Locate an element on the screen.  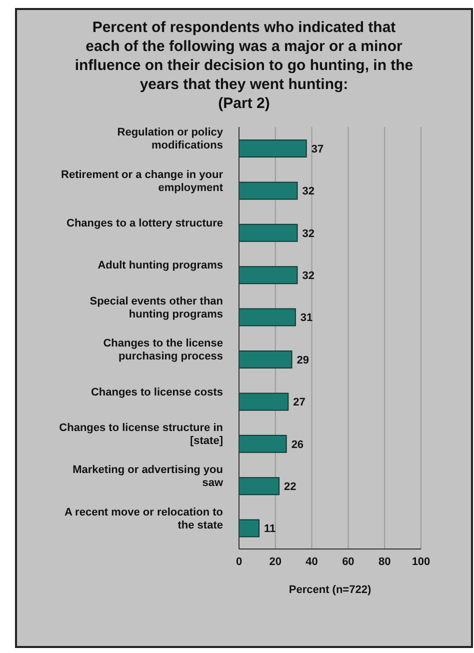
y-tick-label: Changes to a lottery structure is located at coordinates (144, 224).